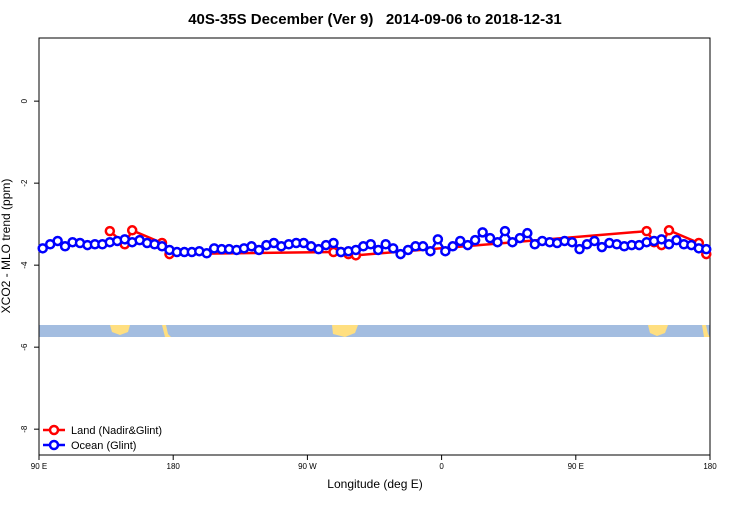 This screenshot has height=505, width=750. Describe the element at coordinates (24, 183) in the screenshot. I see `y-tick-label: -2` at that location.